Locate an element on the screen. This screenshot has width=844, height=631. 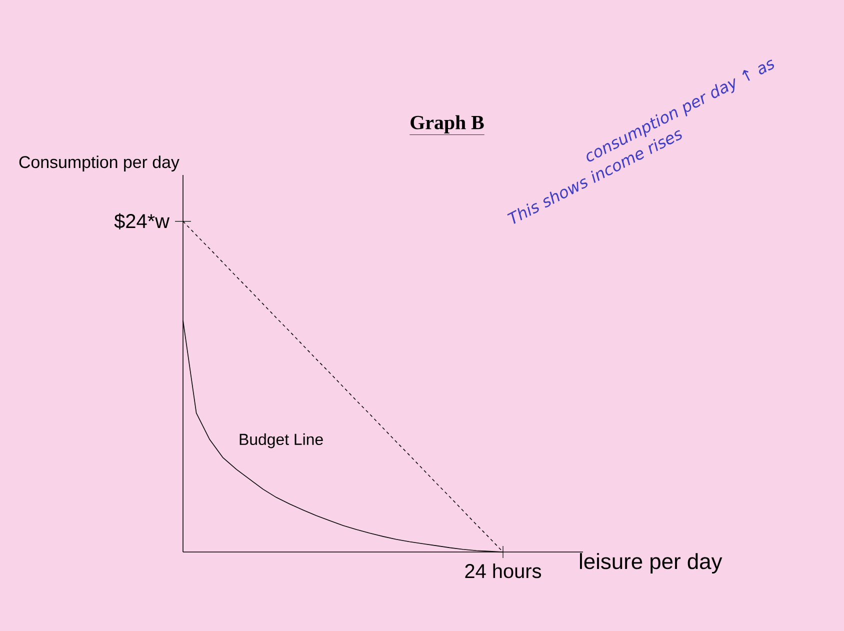
y-axis-title: Consumption per day is located at coordinates (99, 164).